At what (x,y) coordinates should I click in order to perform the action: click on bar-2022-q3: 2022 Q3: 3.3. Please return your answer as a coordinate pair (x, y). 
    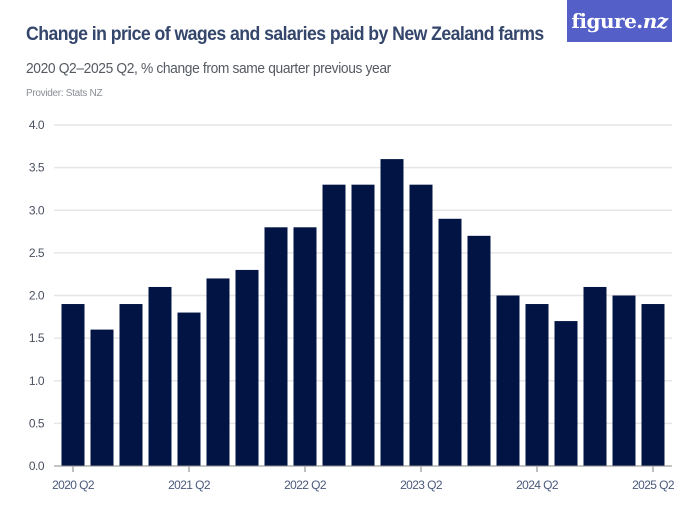
    Looking at the image, I should click on (334, 325).